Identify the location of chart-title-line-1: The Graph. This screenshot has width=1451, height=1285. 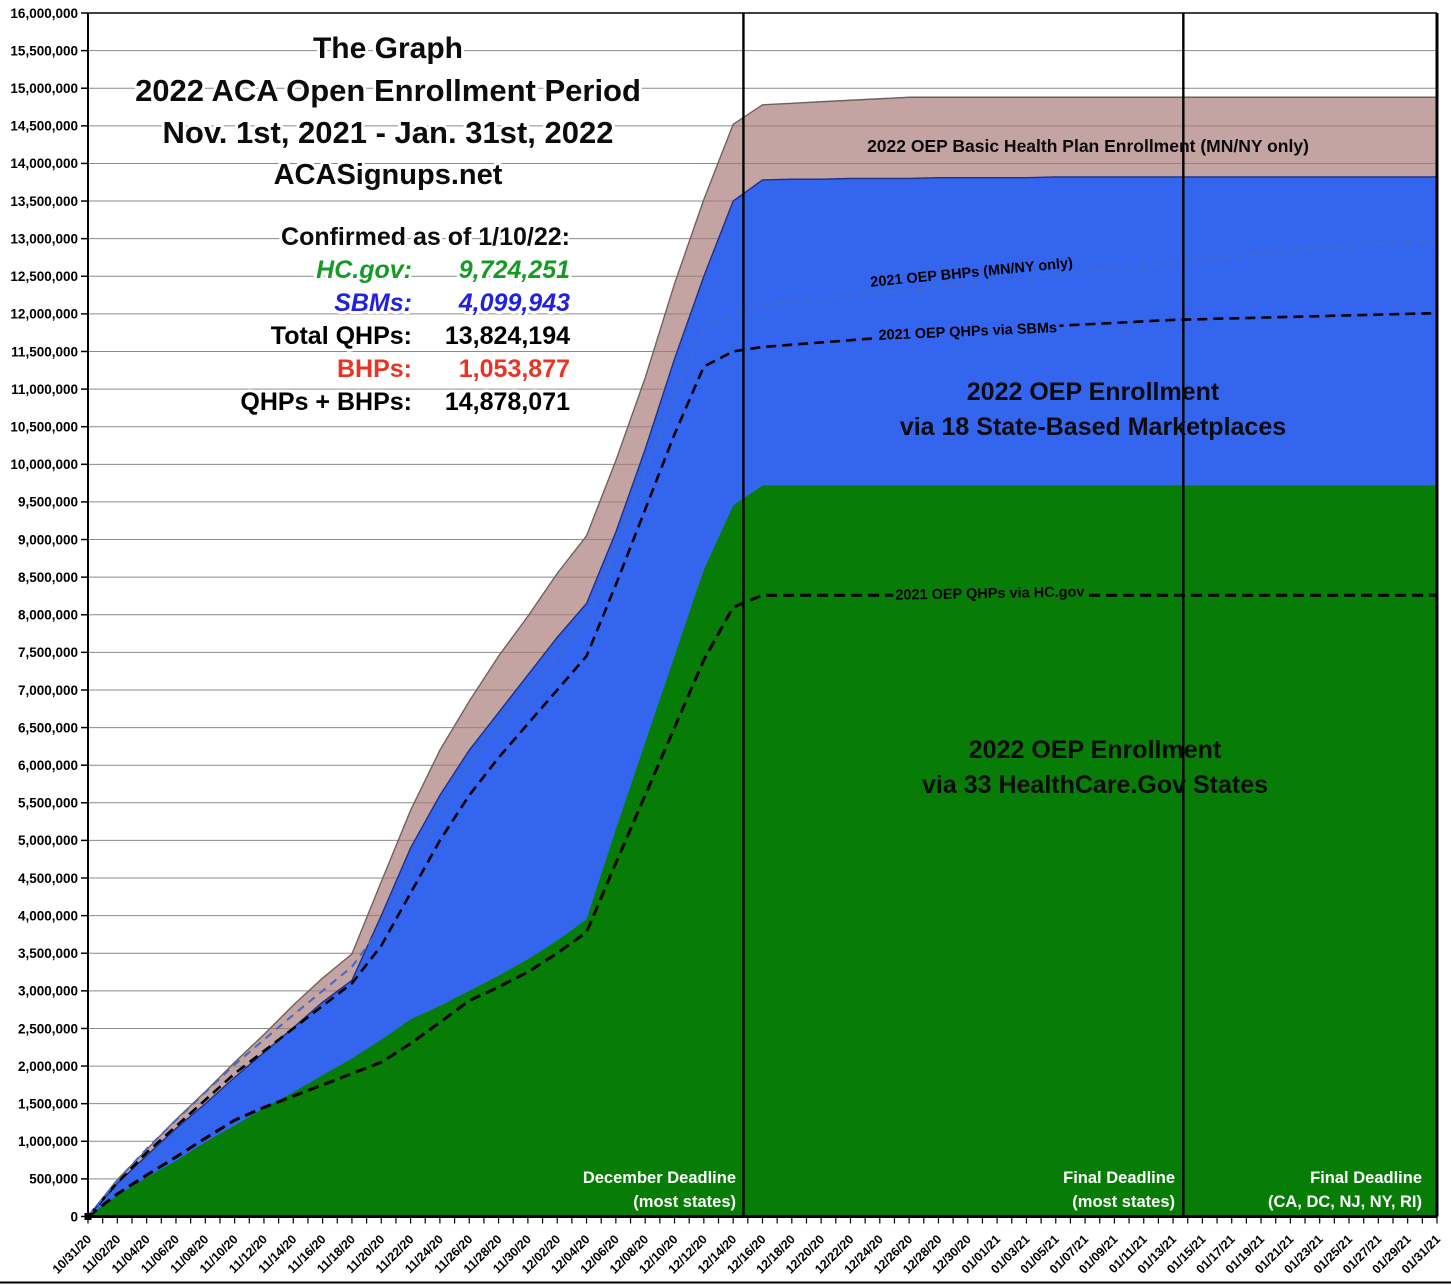
(388, 48).